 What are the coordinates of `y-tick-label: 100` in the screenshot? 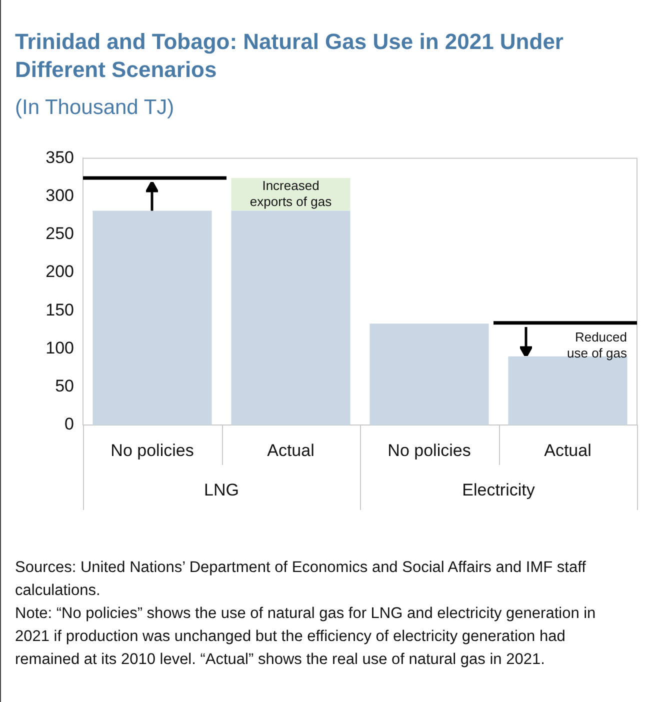 It's located at (60, 348).